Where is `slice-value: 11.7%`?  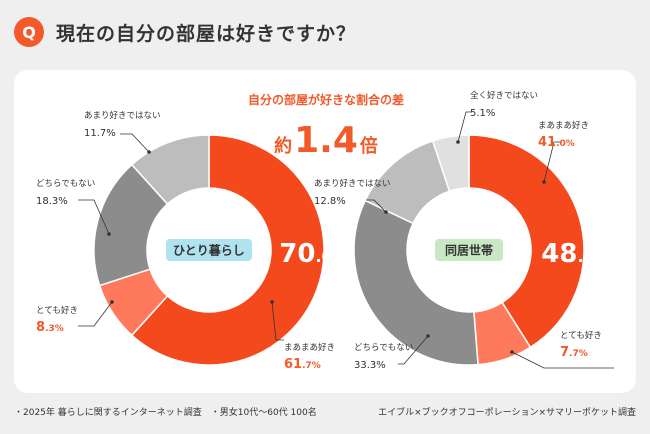
slice-value: 11.7% is located at coordinates (100, 133).